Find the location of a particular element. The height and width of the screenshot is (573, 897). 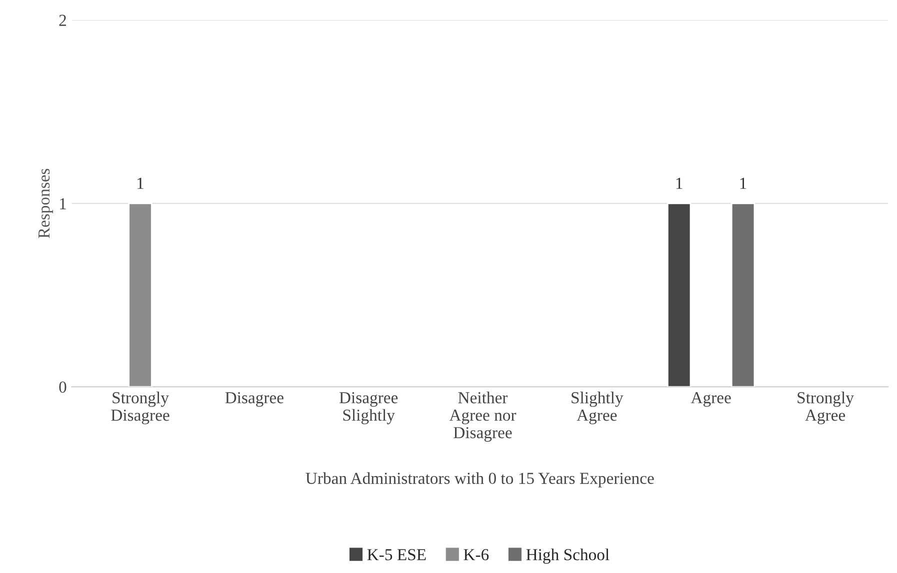

y-axis-title: Responses is located at coordinates (46, 203).